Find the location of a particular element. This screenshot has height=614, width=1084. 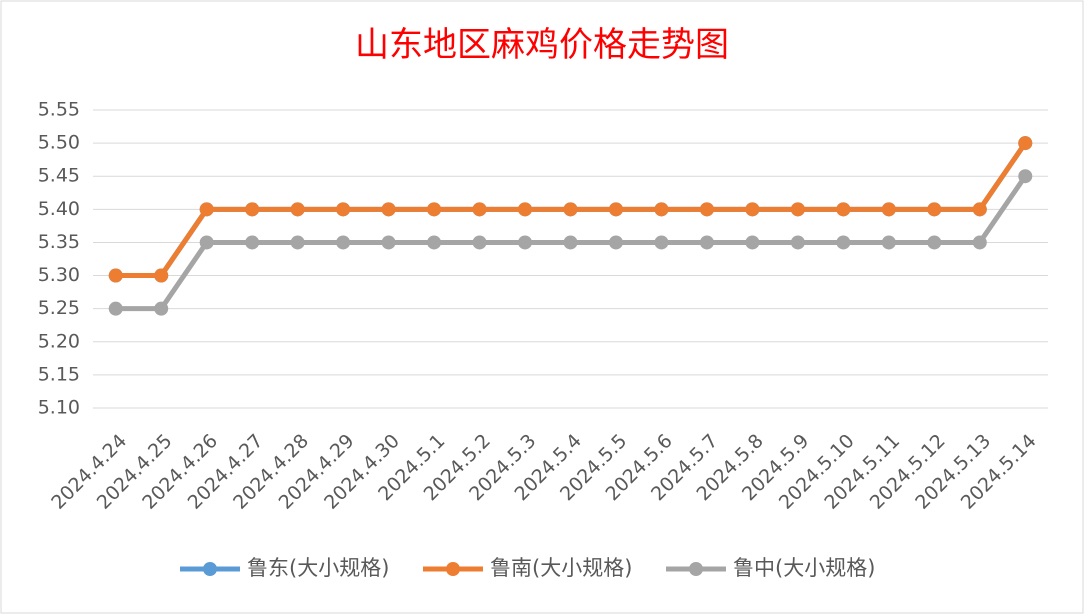

legend-label: 鲁中(大小规格) is located at coordinates (804, 568).